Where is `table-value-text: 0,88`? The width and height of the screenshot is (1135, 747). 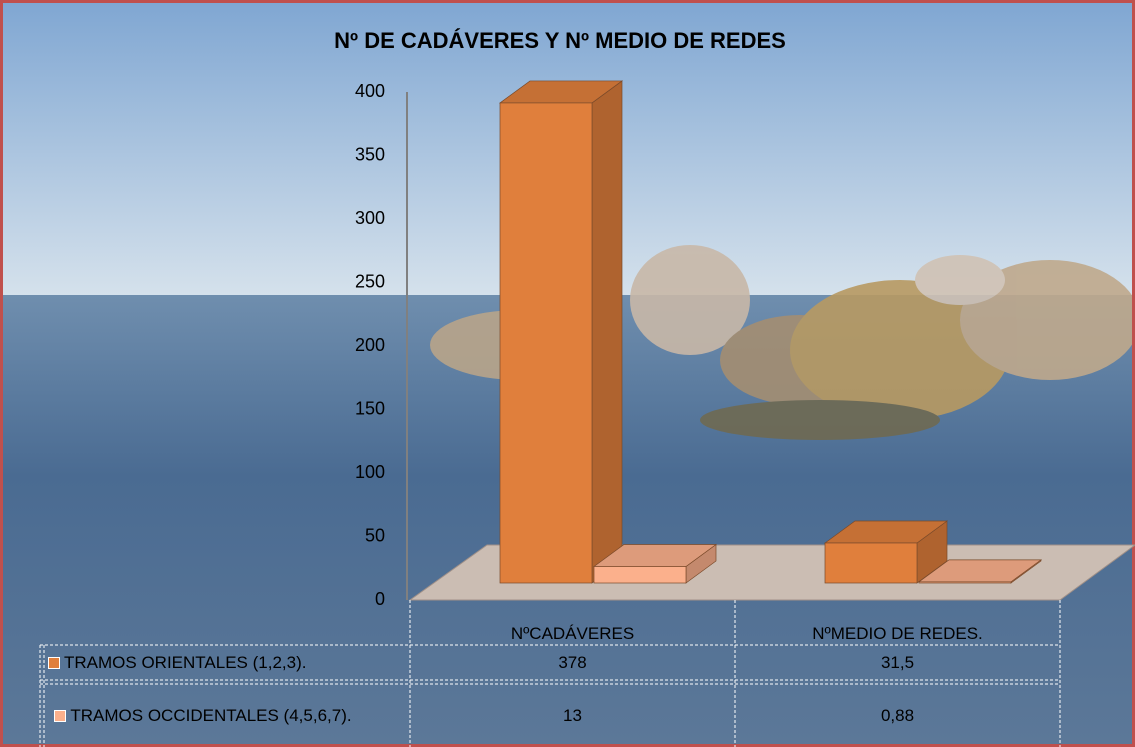
table-value-text: 0,88 is located at coordinates (897, 715).